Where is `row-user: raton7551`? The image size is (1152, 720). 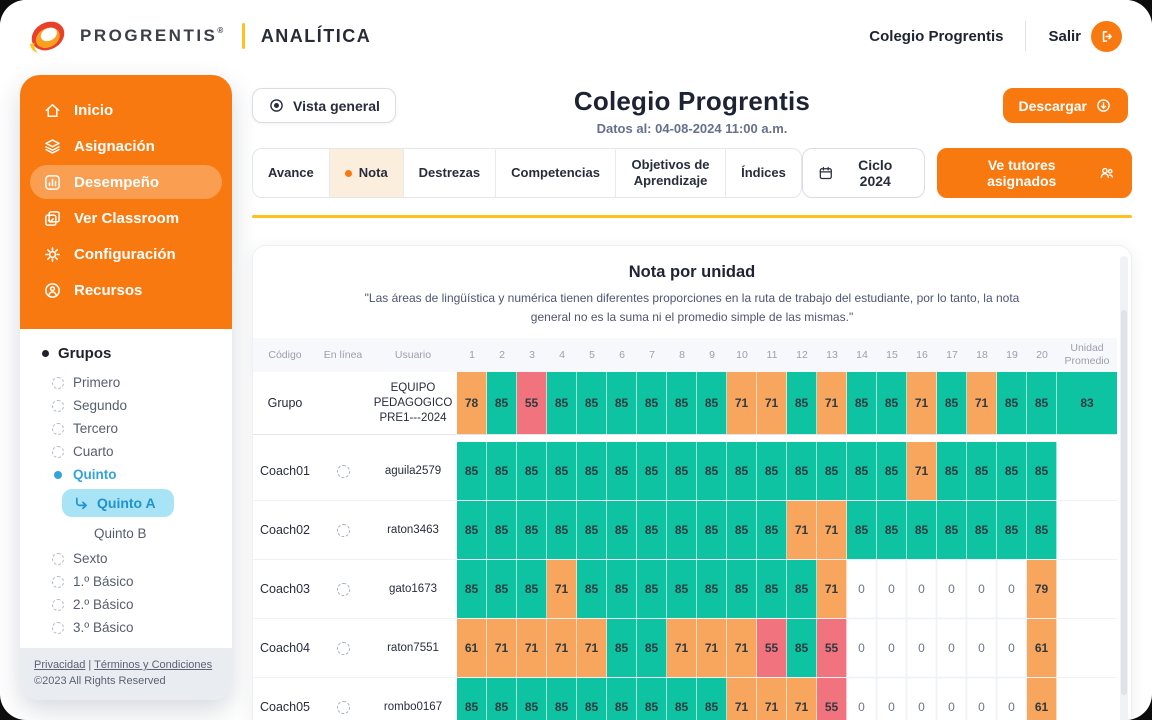
row-user: raton7551 is located at coordinates (413, 647).